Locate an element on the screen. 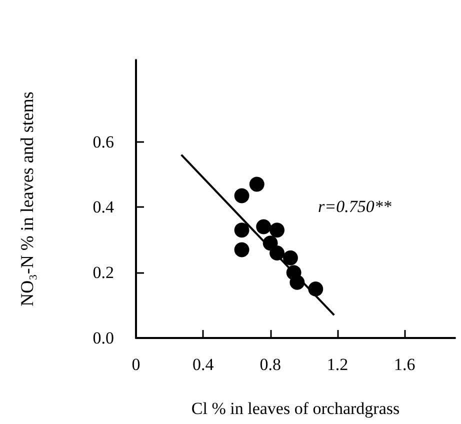  annotation: r=0.750** is located at coordinates (355, 206).